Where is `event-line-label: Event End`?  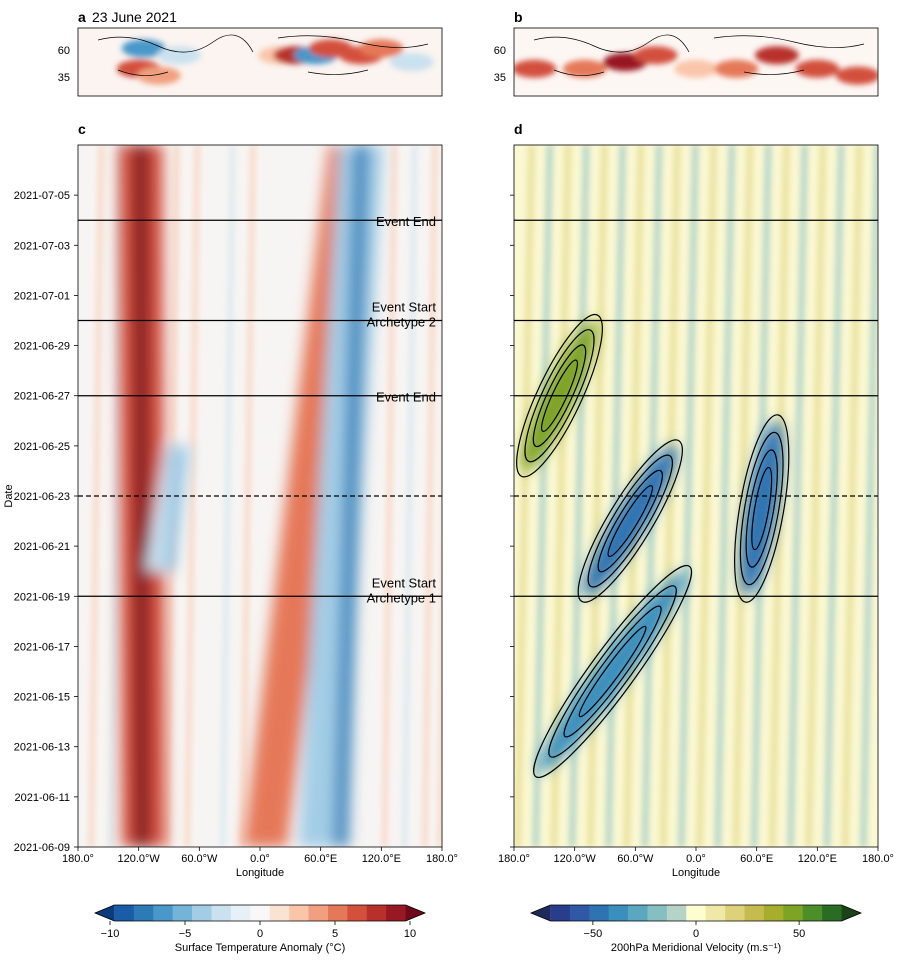 event-line-label: Event End is located at coordinates (406, 397).